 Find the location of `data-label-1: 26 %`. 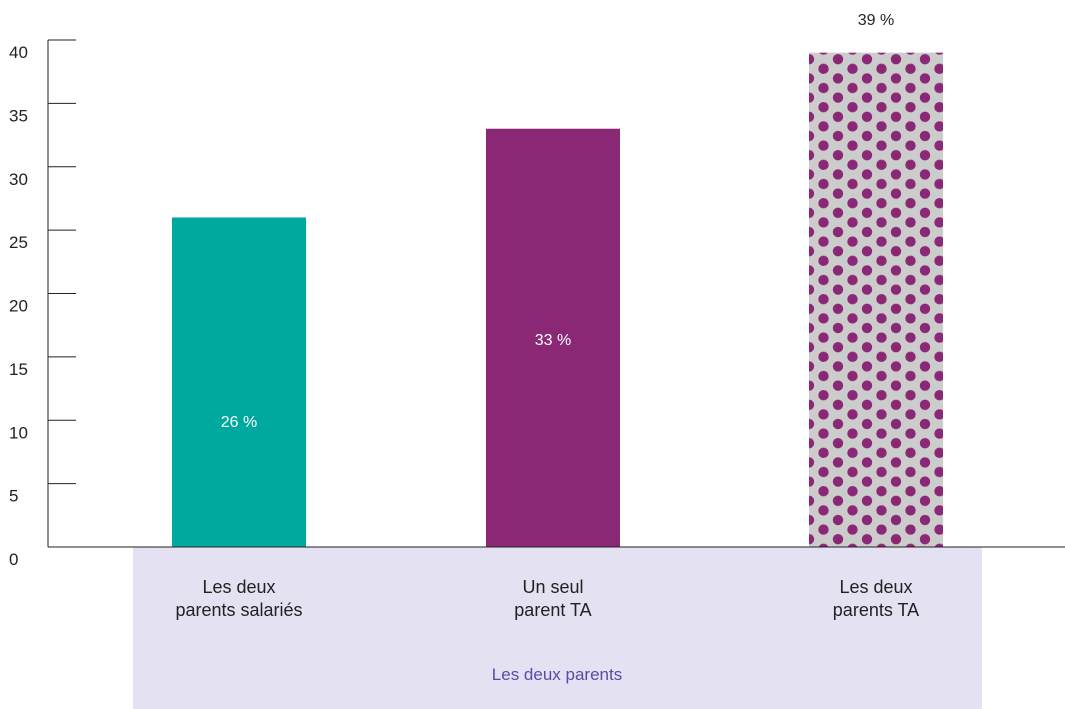

data-label-1: 26 % is located at coordinates (239, 422).